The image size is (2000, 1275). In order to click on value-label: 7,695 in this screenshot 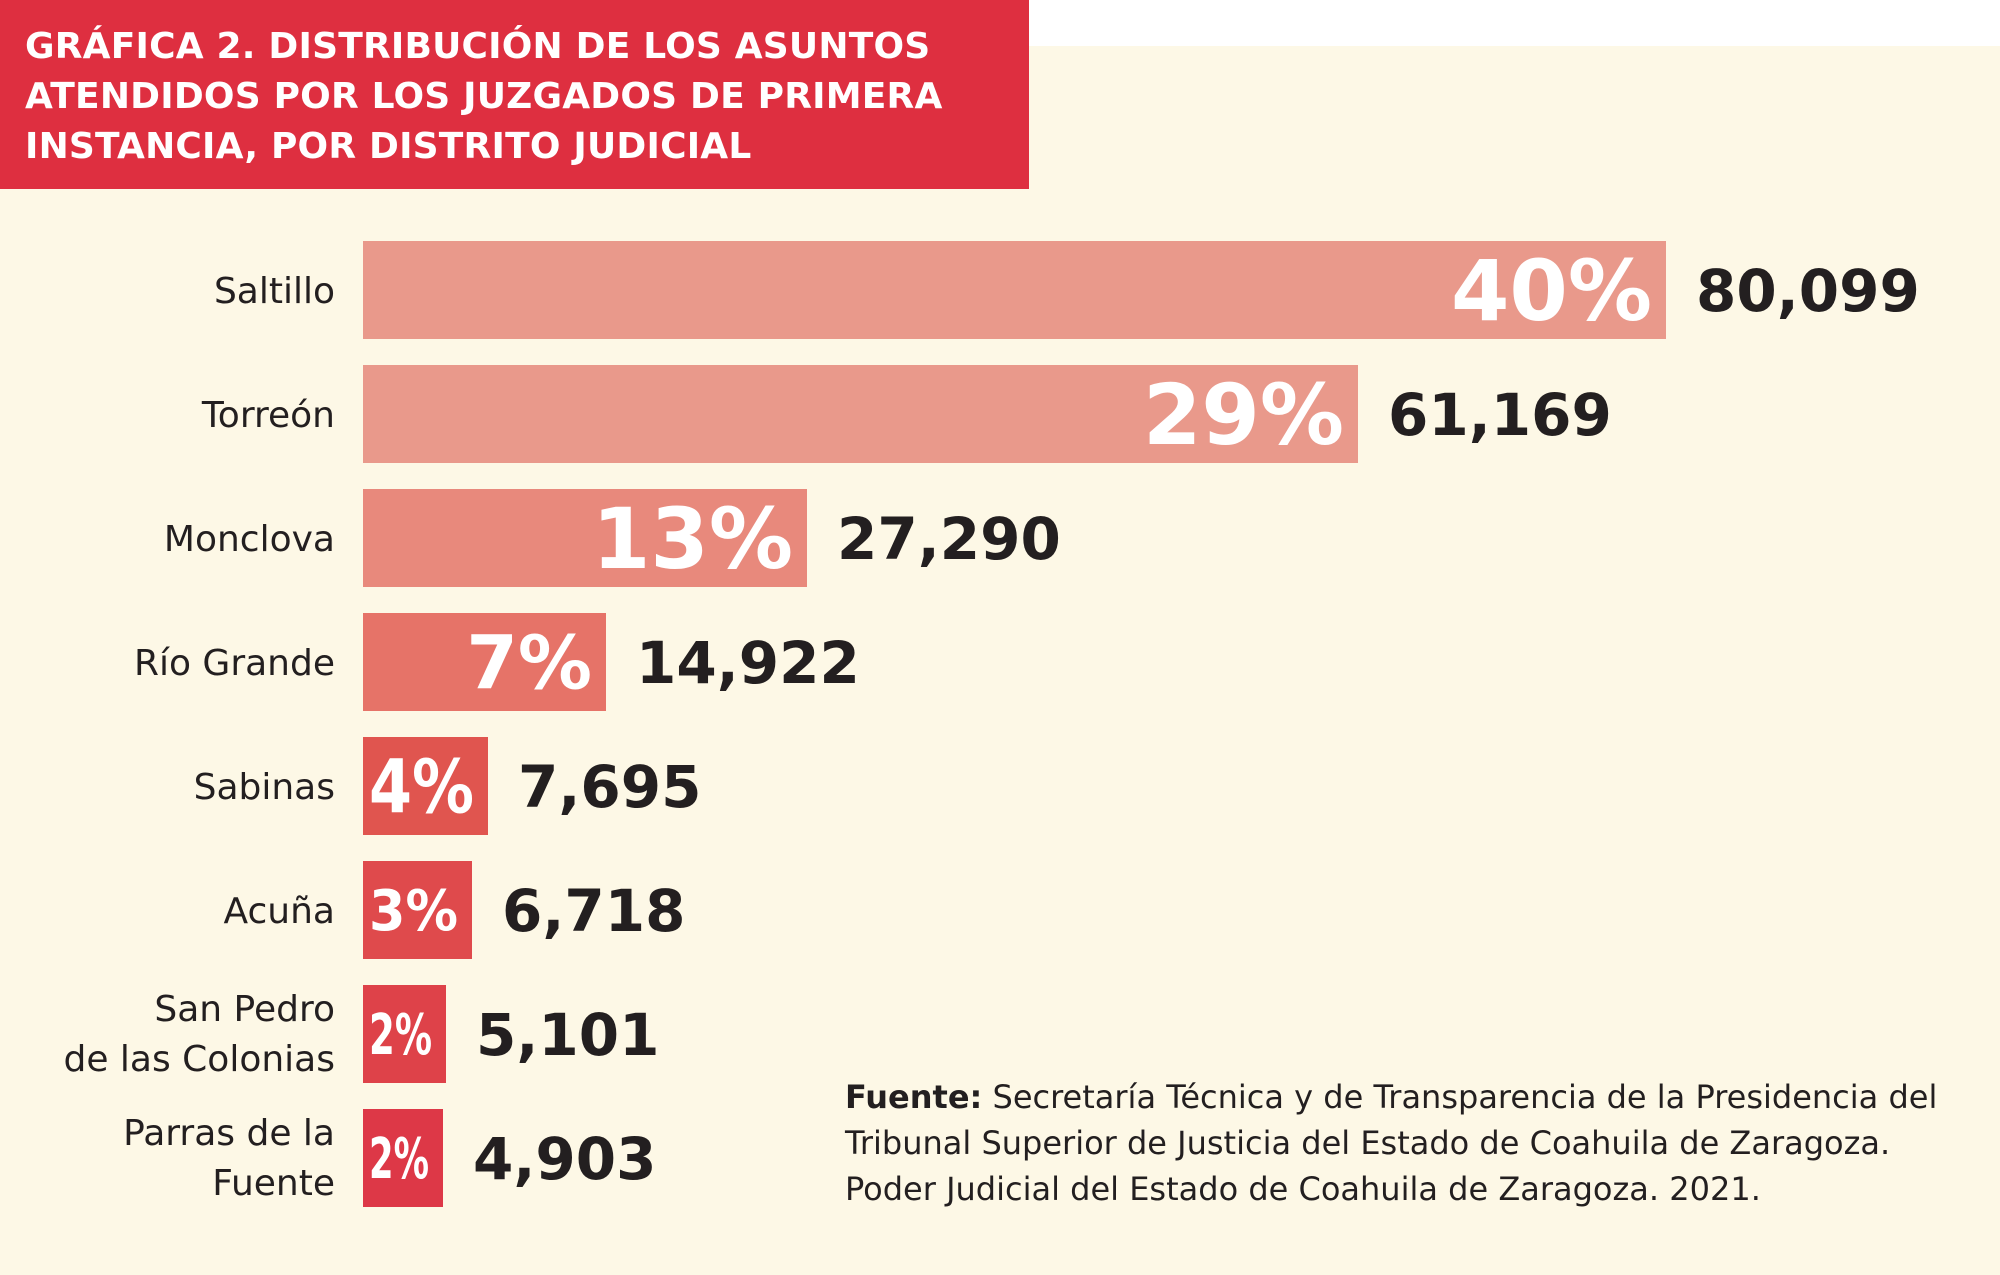, I will do `click(609, 787)`.